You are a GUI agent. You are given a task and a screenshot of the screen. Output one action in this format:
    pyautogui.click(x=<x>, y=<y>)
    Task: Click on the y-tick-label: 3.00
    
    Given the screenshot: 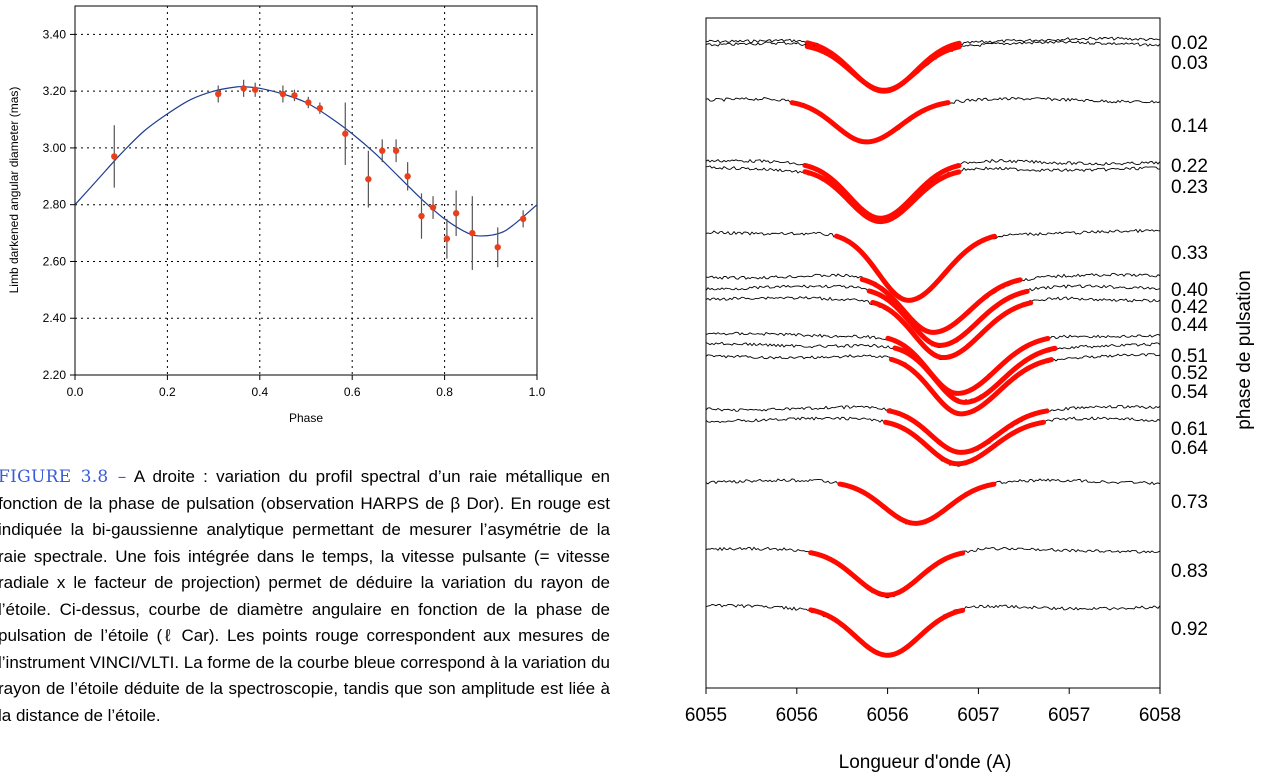 What is the action you would take?
    pyautogui.click(x=55, y=148)
    